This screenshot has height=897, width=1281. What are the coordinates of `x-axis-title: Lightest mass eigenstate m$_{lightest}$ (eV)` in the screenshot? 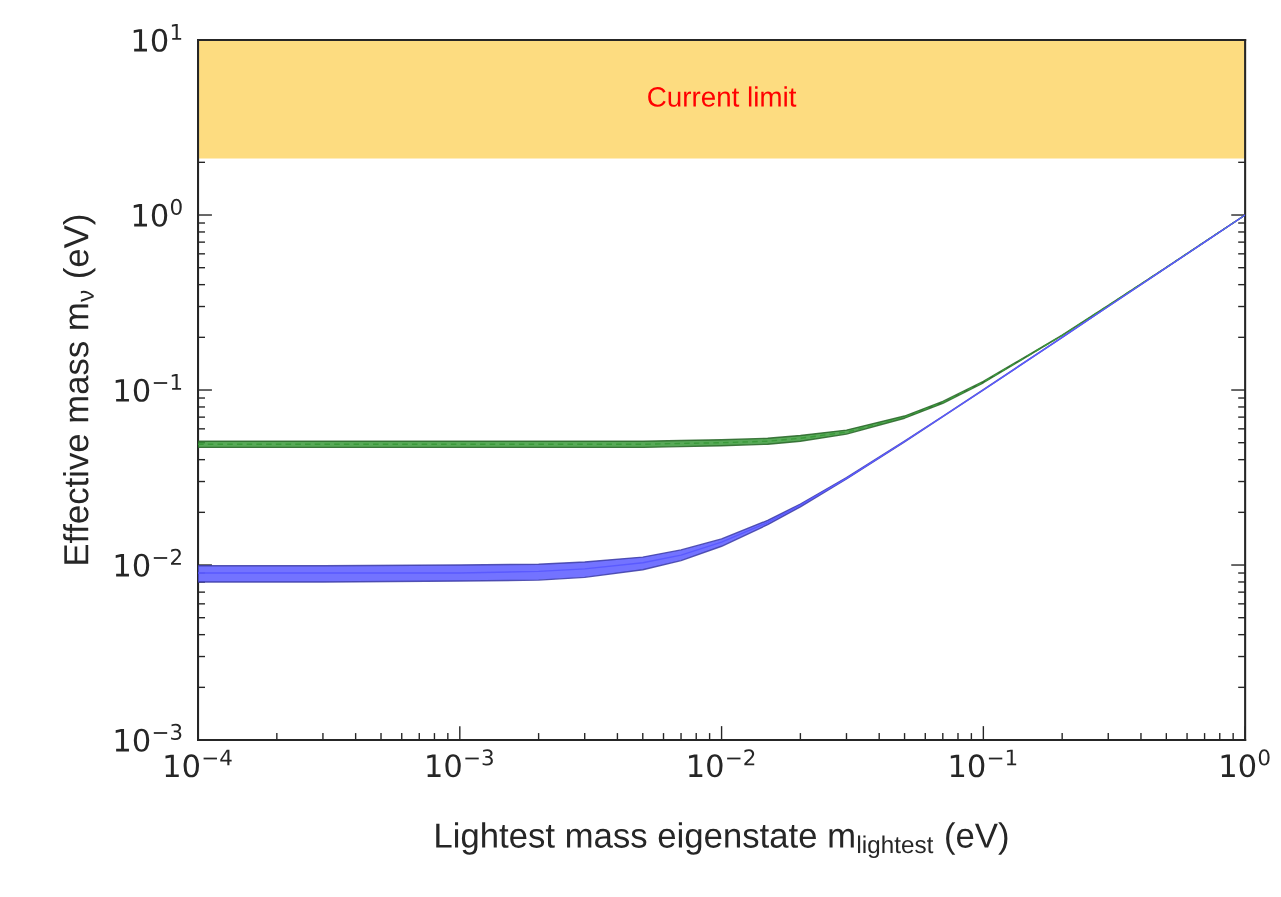 It's located at (722, 840).